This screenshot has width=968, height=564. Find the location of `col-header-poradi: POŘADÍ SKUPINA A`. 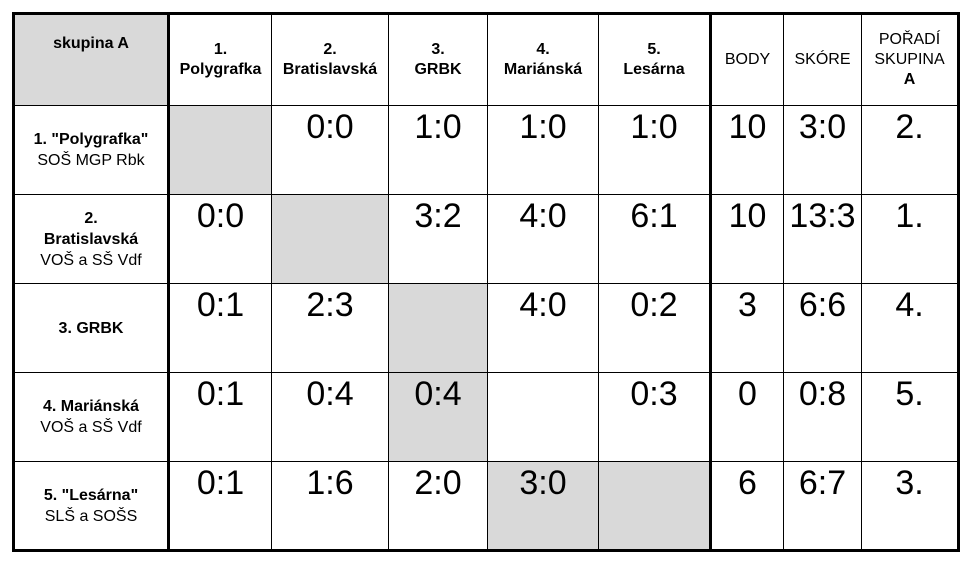

col-header-poradi: POŘADÍ SKUPINA A is located at coordinates (910, 59).